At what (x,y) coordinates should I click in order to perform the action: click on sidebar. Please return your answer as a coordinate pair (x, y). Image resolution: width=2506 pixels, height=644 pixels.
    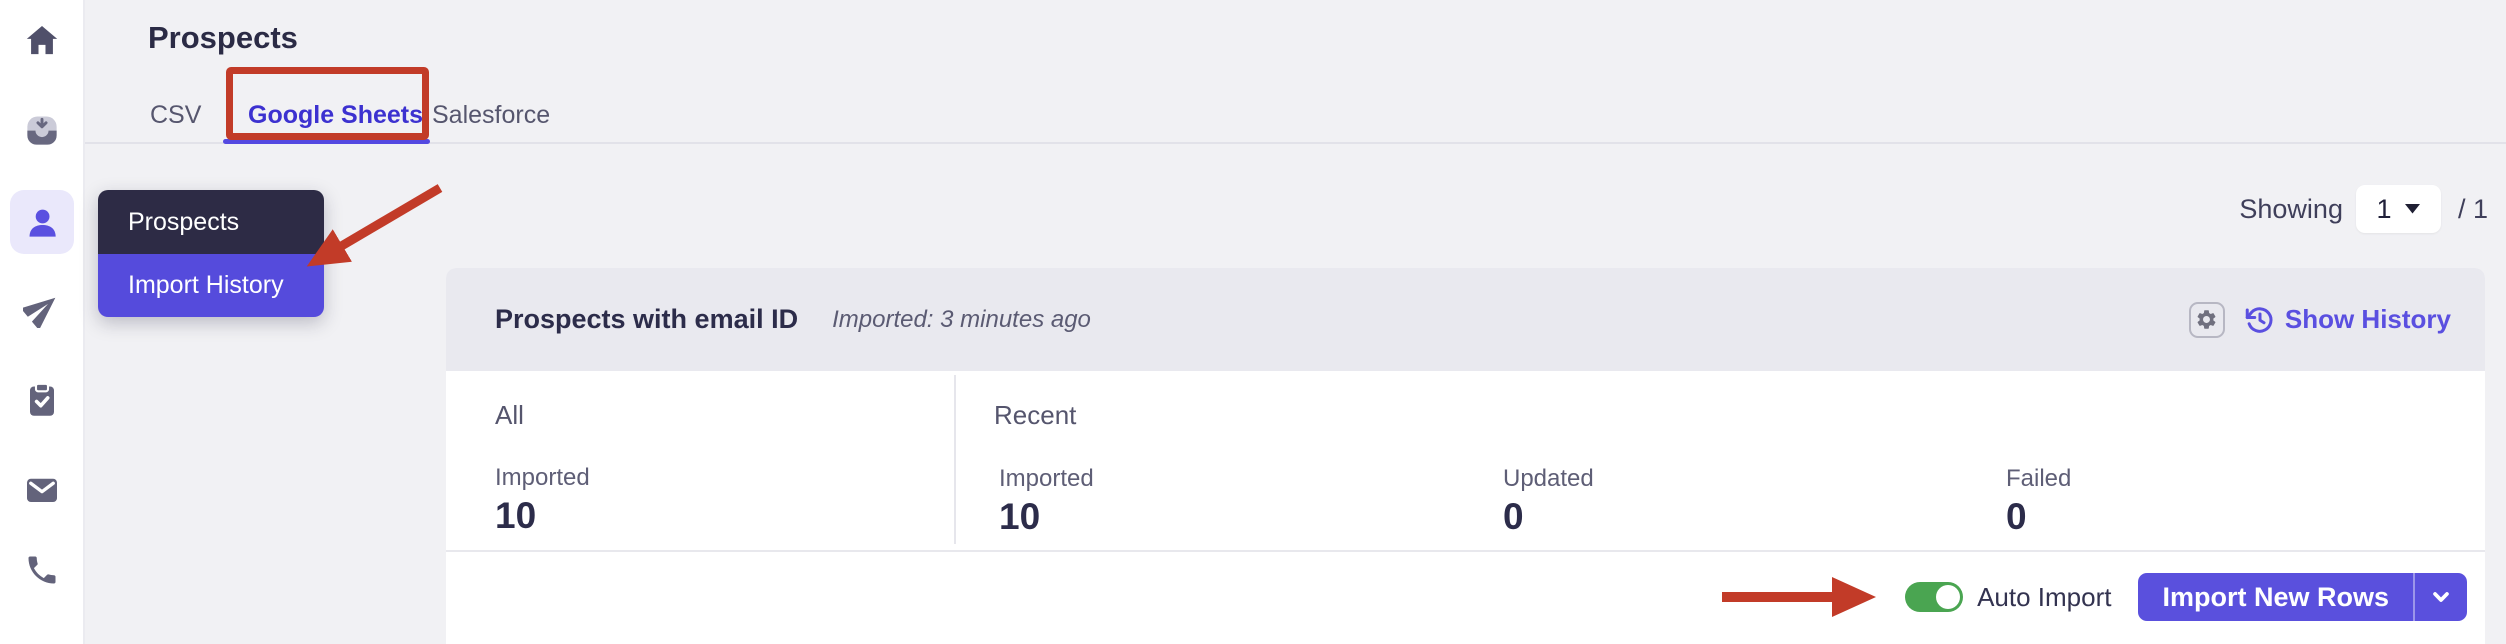
    Looking at the image, I should click on (42, 322).